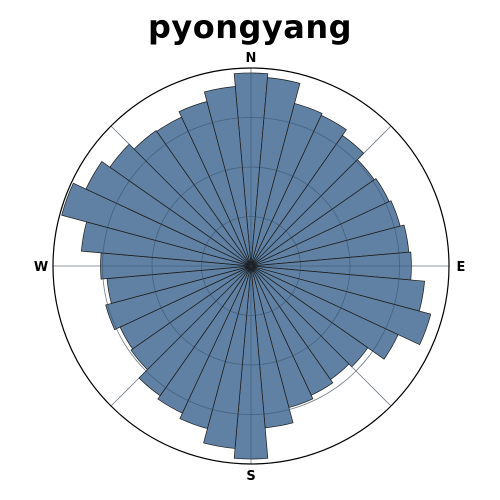 Image resolution: width=500 pixels, height=500 pixels. Describe the element at coordinates (250, 476) in the screenshot. I see `compass-label-south: S` at that location.